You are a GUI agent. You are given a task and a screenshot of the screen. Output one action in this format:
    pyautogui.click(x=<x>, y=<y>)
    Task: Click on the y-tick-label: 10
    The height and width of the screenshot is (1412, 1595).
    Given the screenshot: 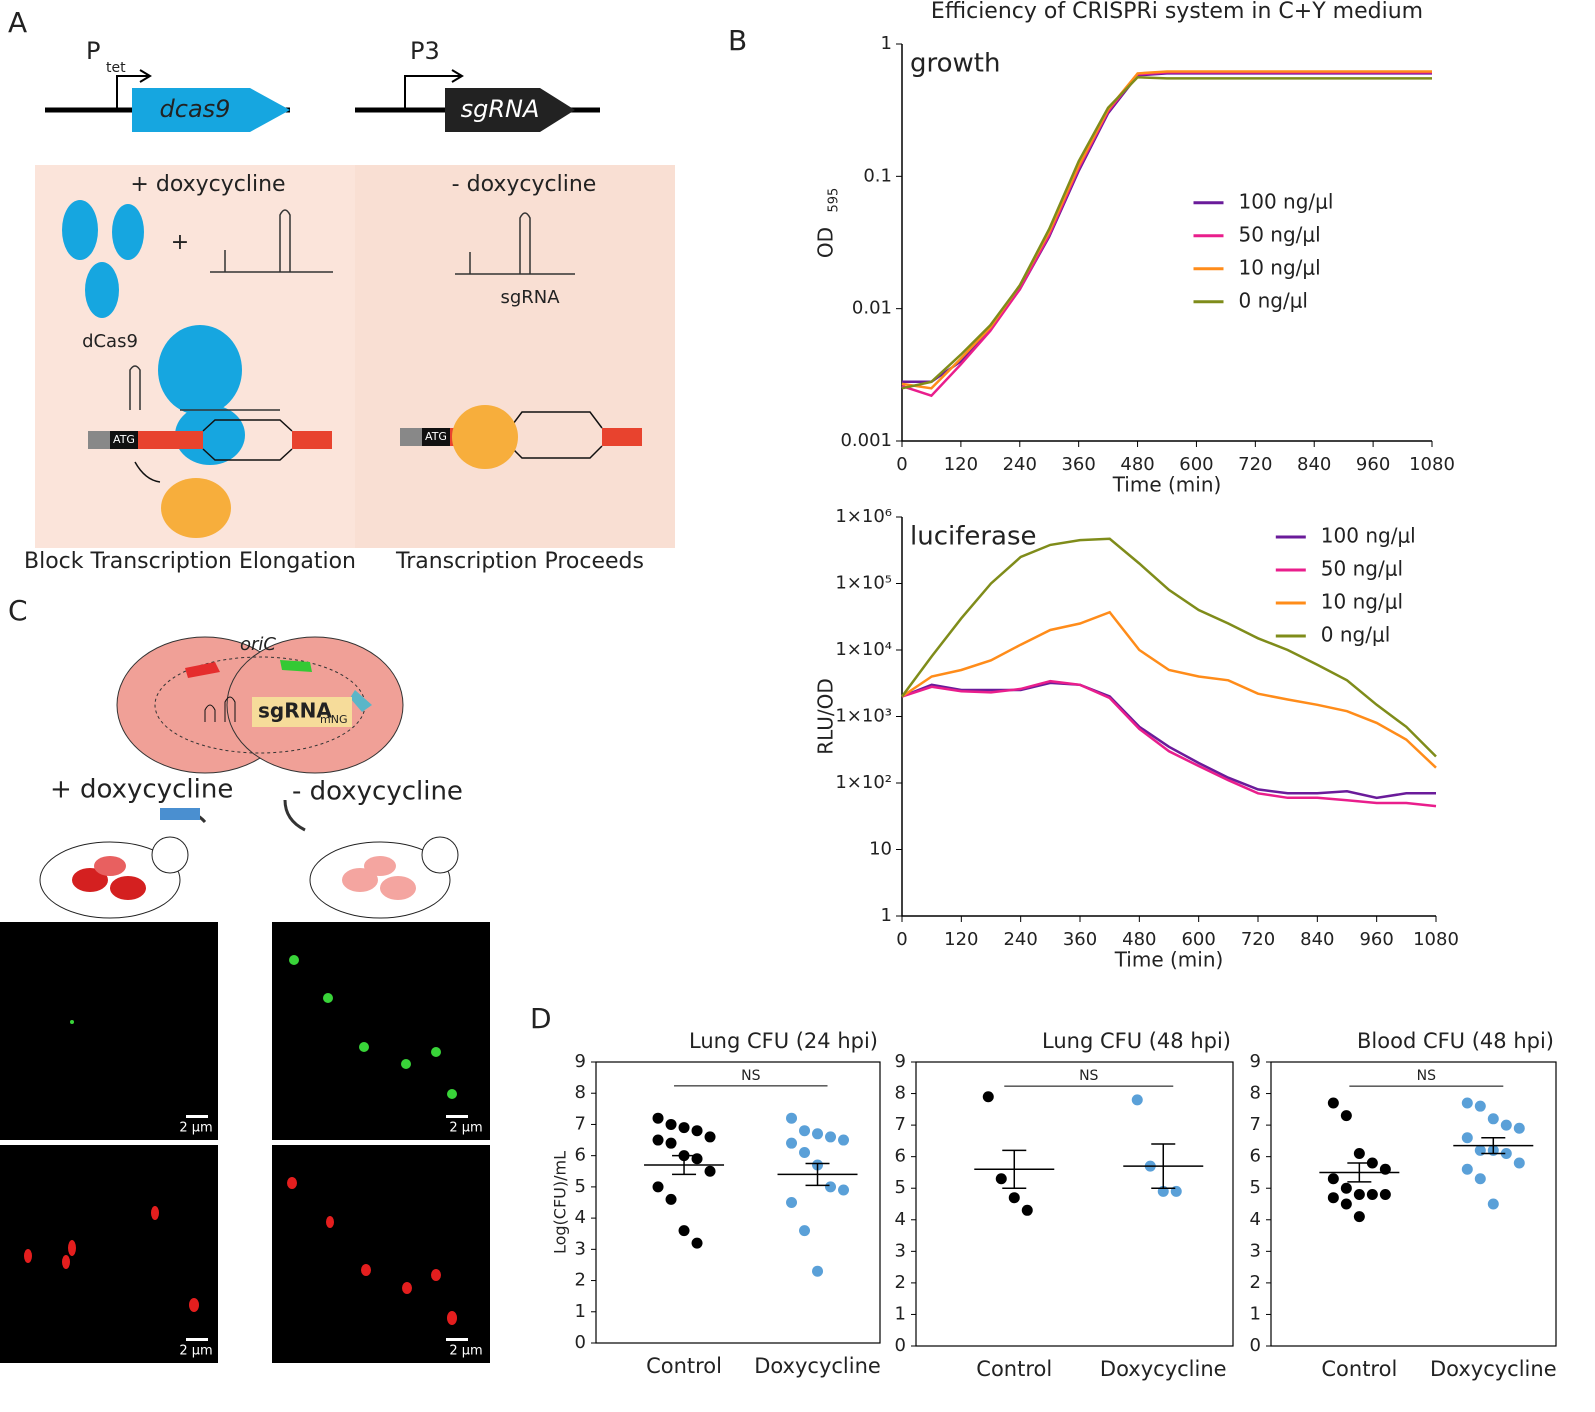 What is the action you would take?
    pyautogui.click(x=880, y=849)
    